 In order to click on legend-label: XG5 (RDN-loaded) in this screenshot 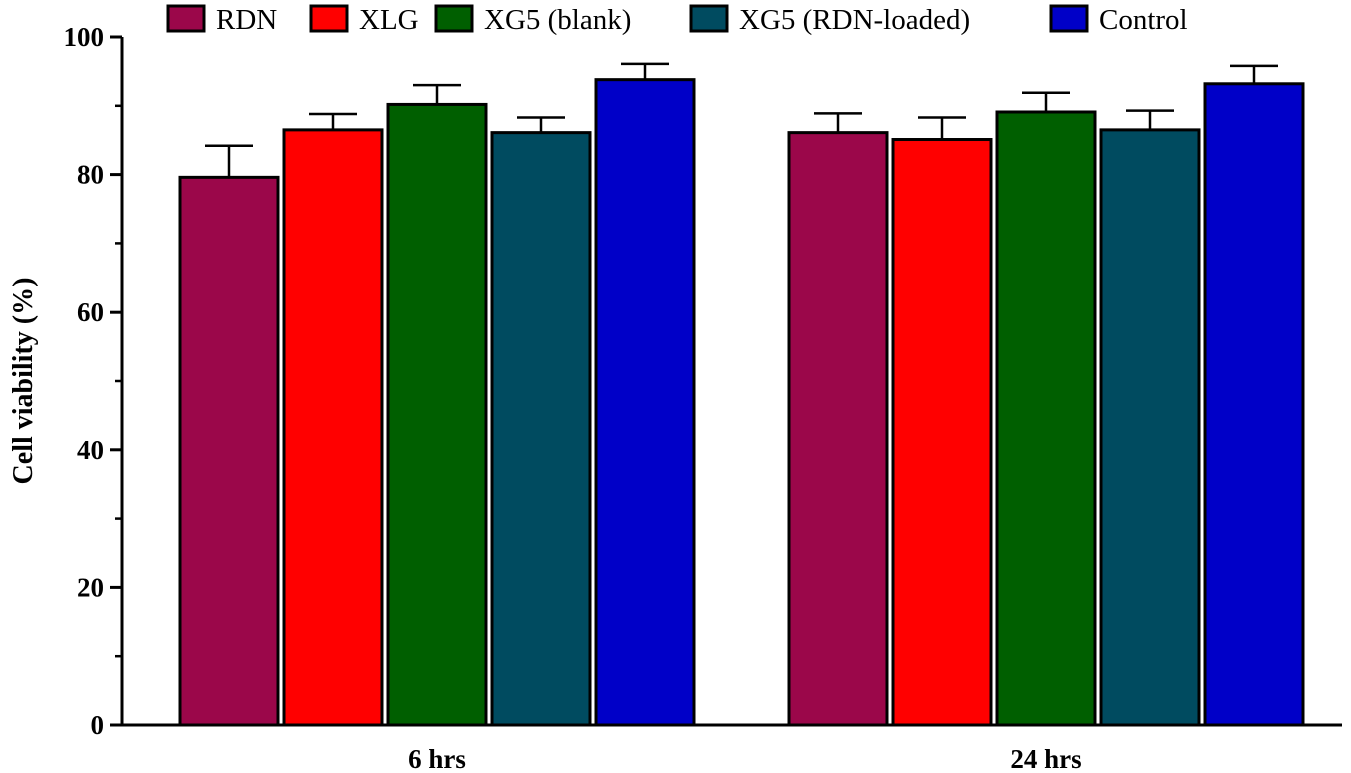, I will do `click(854, 20)`.